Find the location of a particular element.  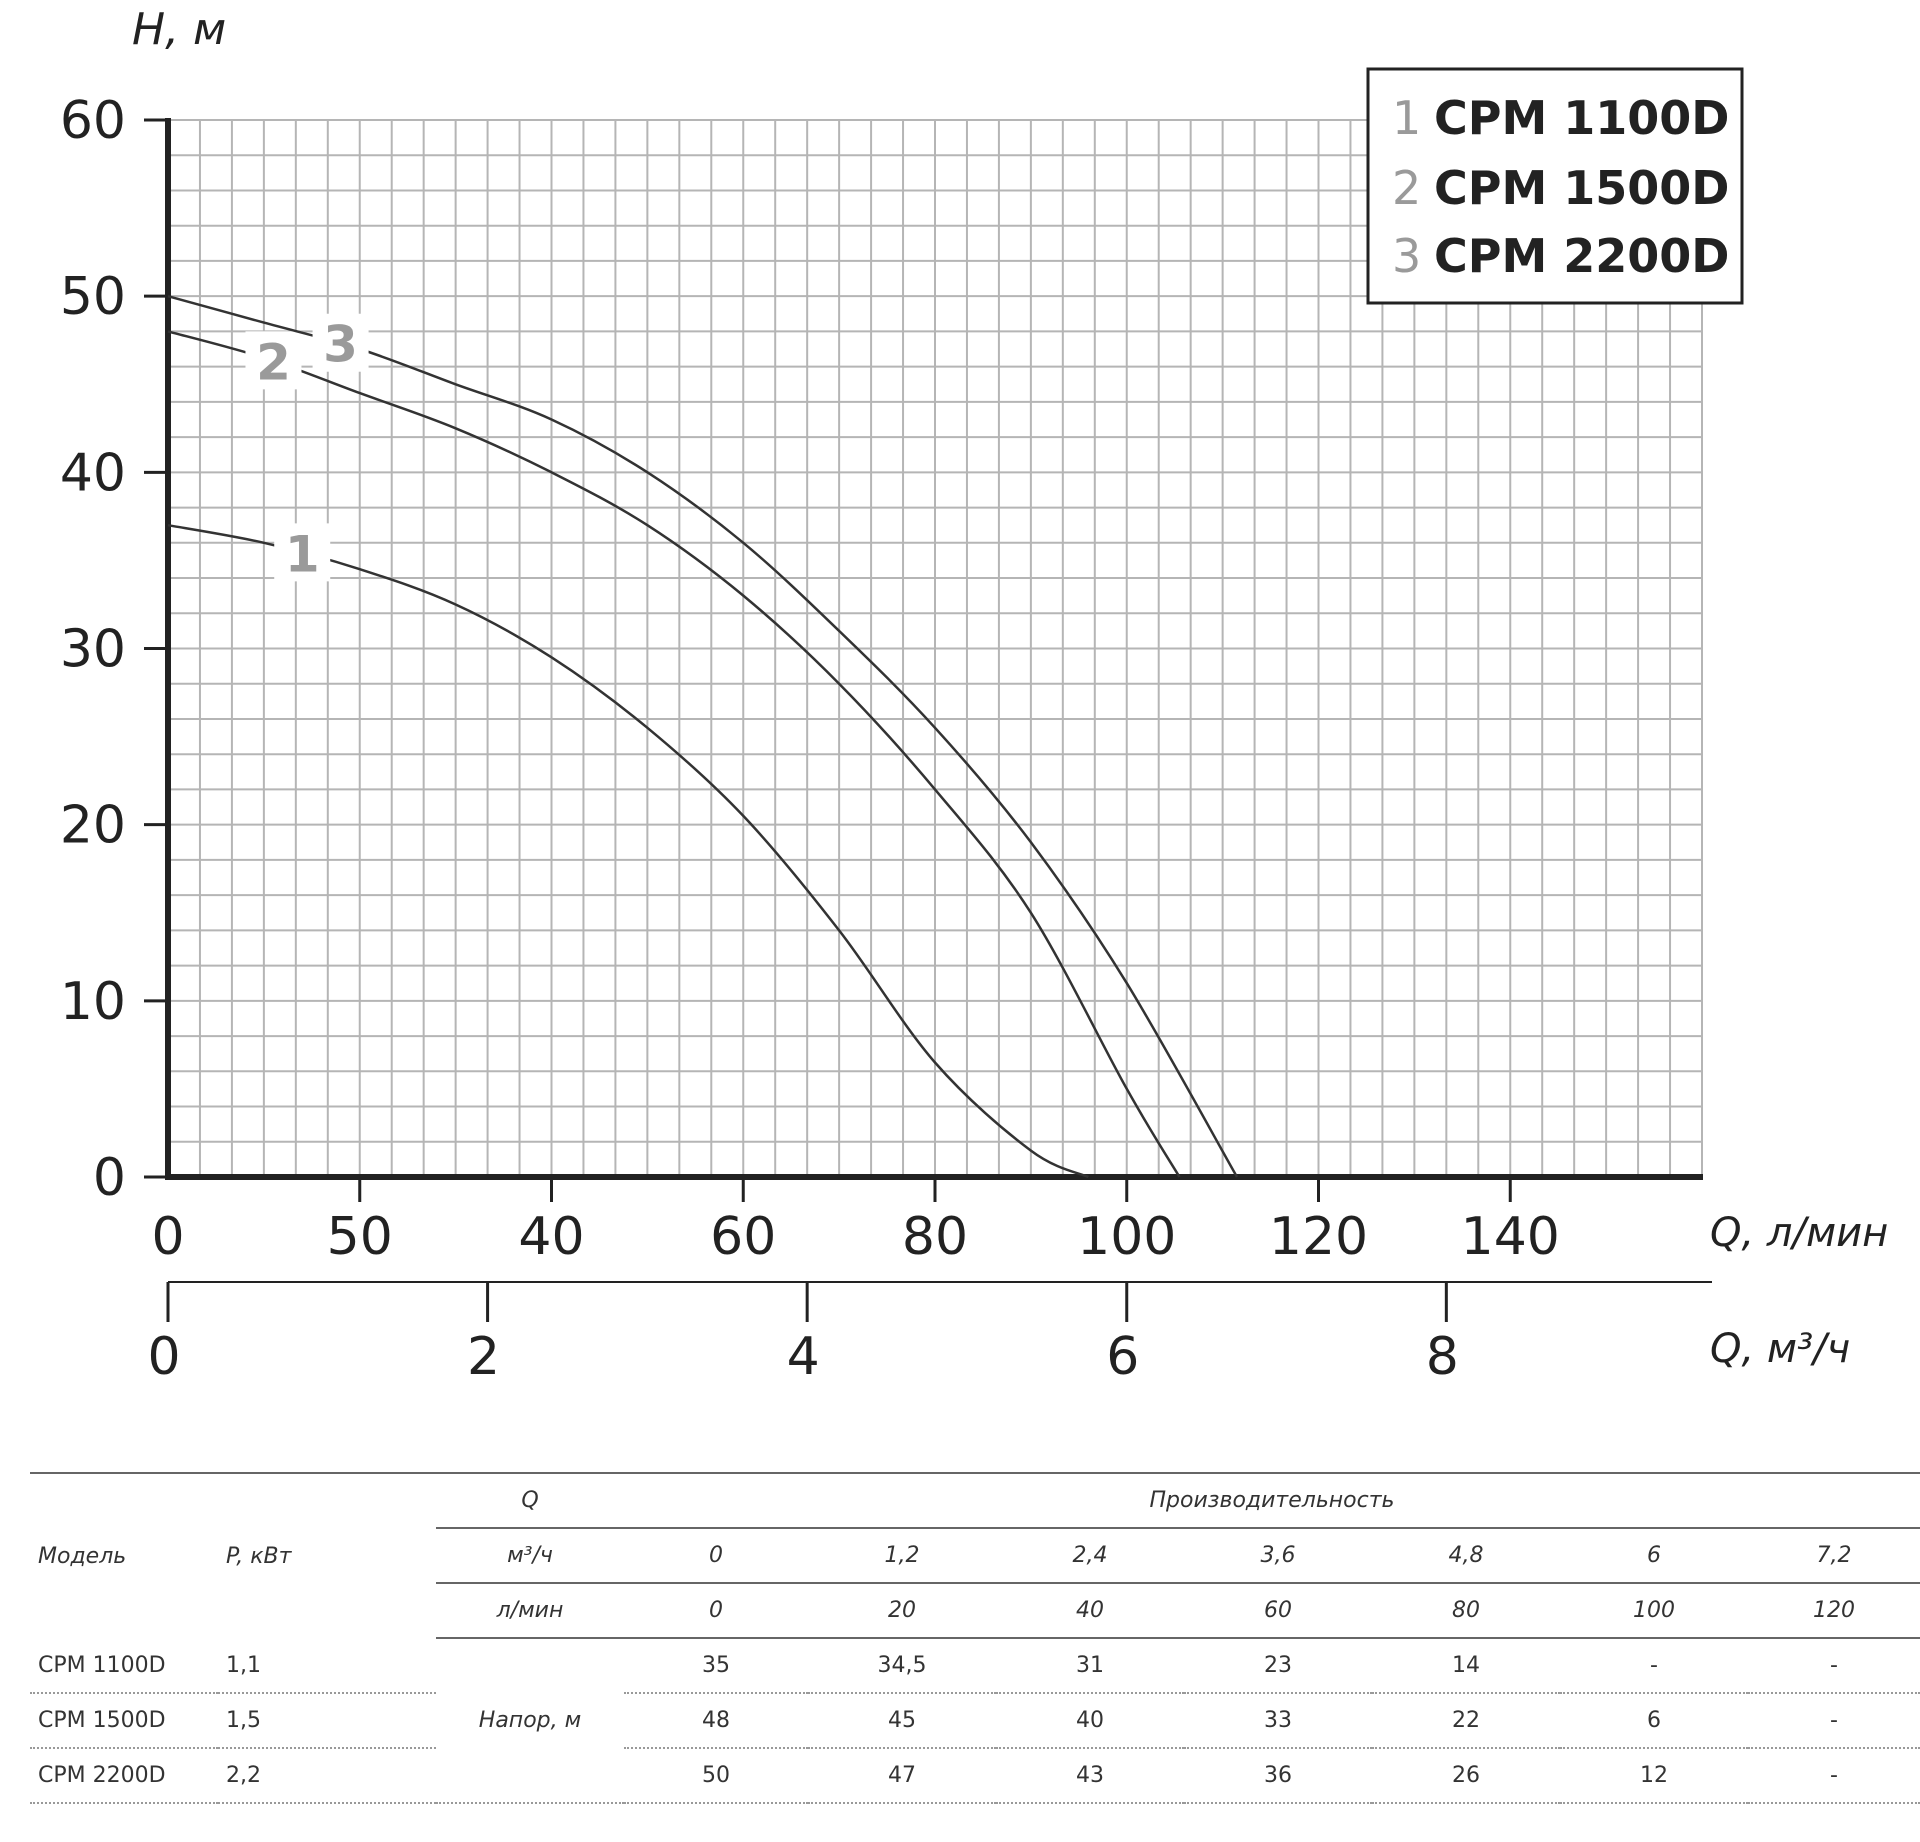

series-1-label-bg is located at coordinates (302, 552).